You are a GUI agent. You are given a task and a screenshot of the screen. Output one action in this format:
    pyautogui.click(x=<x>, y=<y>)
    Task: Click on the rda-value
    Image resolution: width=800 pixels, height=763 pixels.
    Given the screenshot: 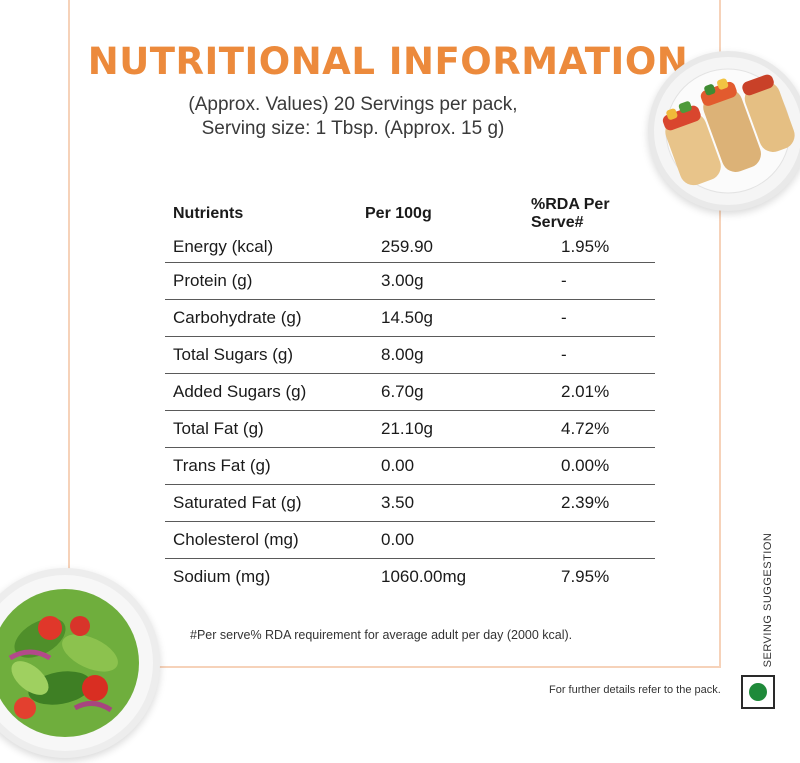 What is the action you would take?
    pyautogui.click(x=593, y=540)
    